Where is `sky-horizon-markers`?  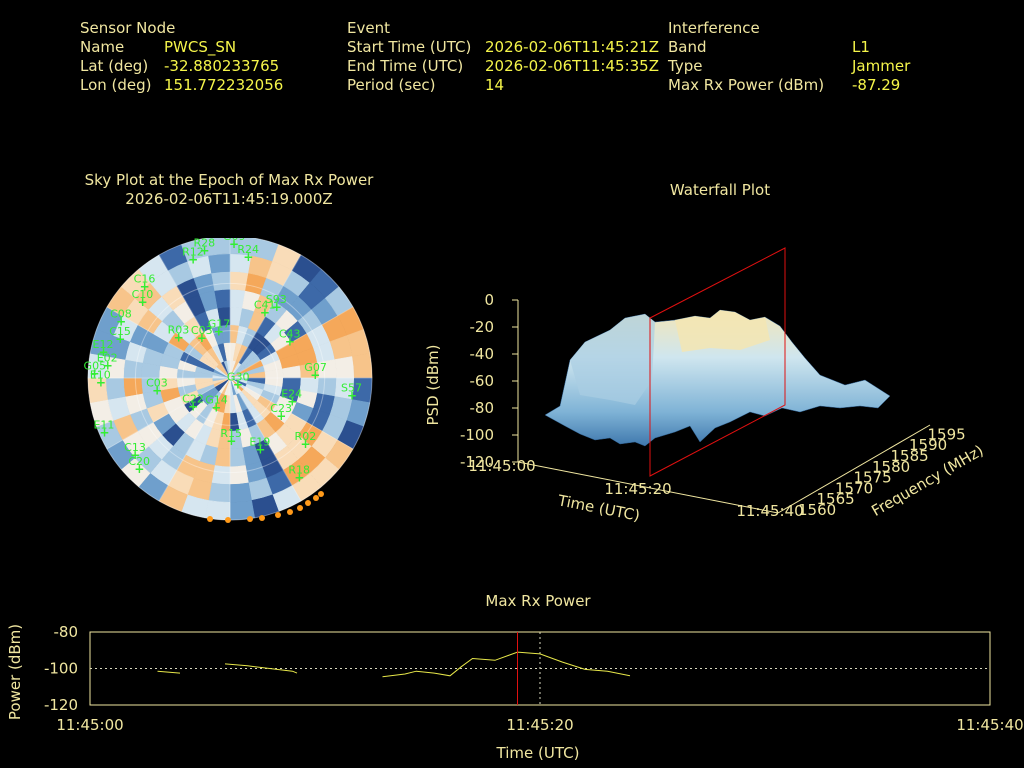 sky-horizon-markers is located at coordinates (265, 507).